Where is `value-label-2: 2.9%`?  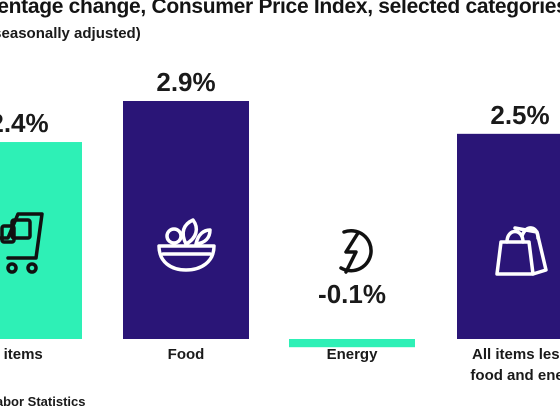 value-label-2: 2.9% is located at coordinates (185, 82).